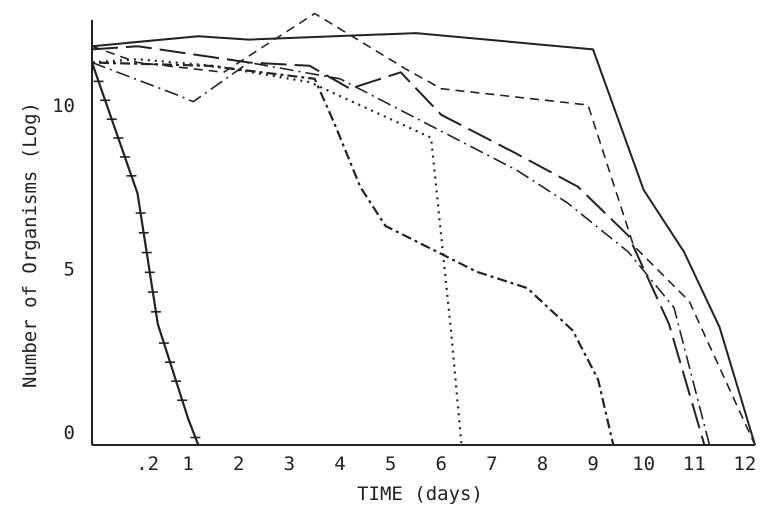  Describe the element at coordinates (592, 464) in the screenshot. I see `x-tick-label: 9` at that location.